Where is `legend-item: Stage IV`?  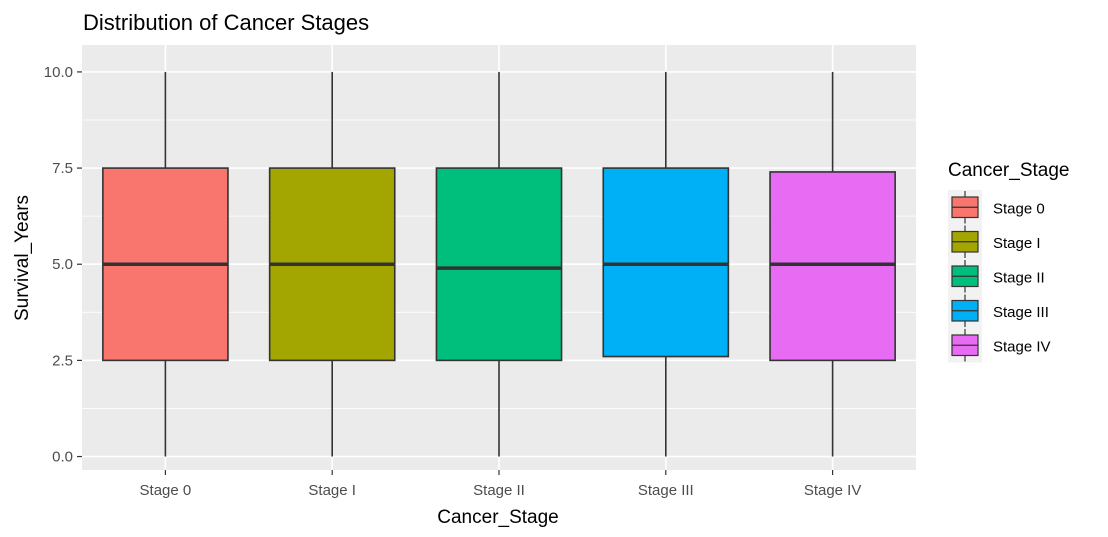
legend-item: Stage IV is located at coordinates (999, 345).